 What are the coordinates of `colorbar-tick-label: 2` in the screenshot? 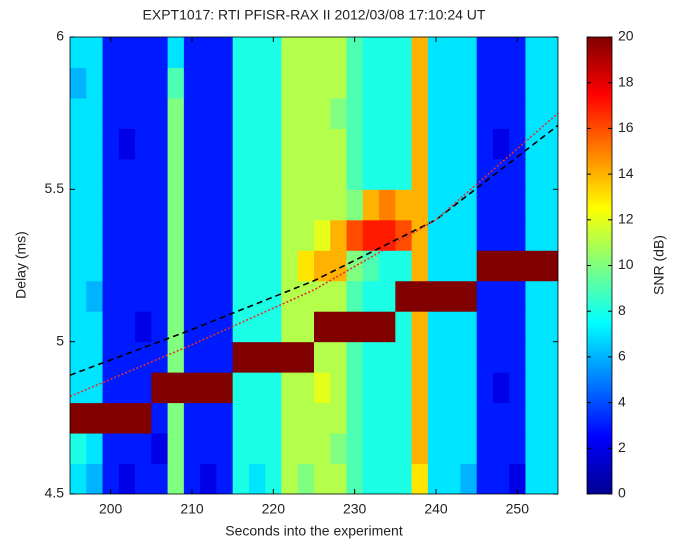 It's located at (622, 447).